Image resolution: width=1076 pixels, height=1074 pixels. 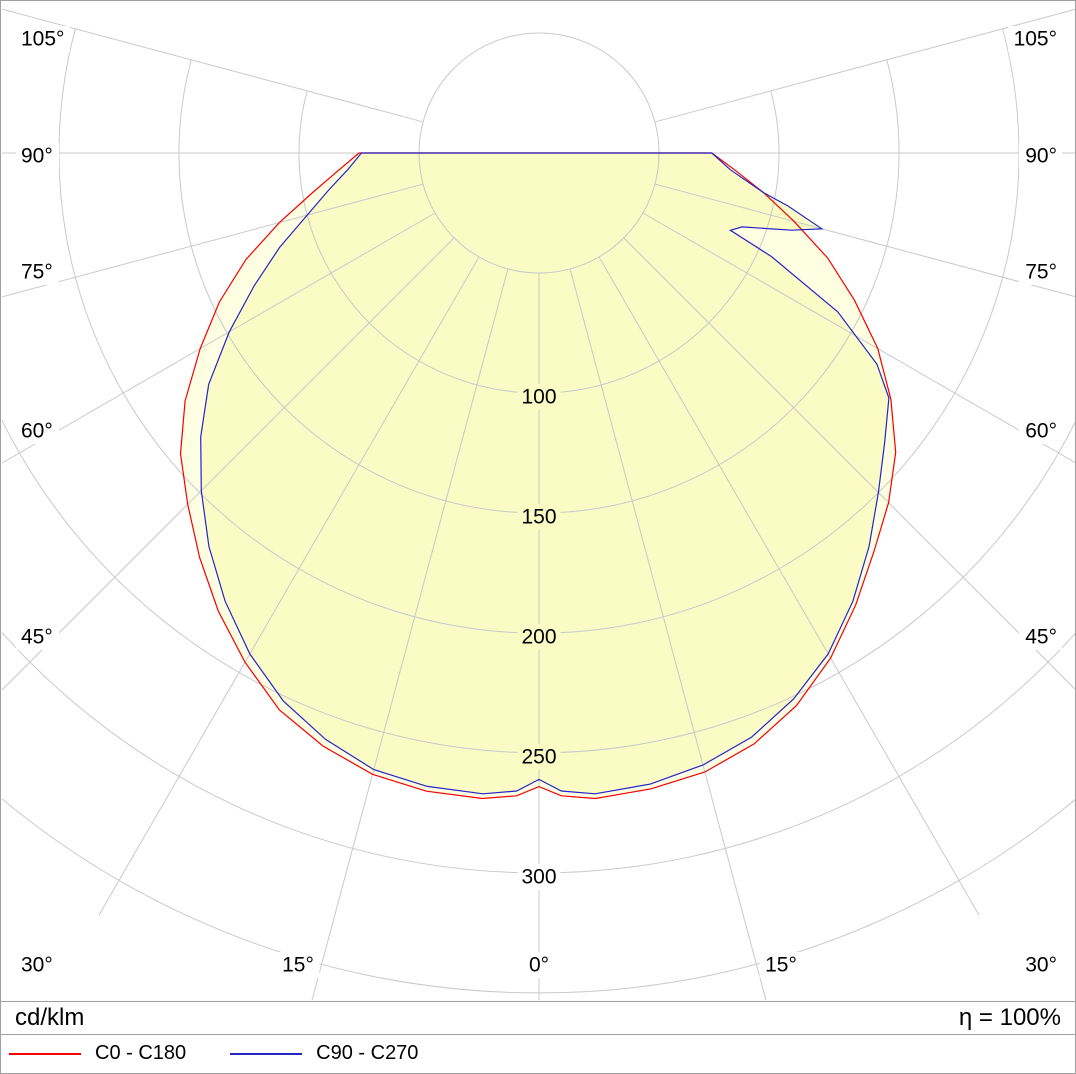 What do you see at coordinates (538, 517) in the screenshot?
I see `svg-text: 150` at bounding box center [538, 517].